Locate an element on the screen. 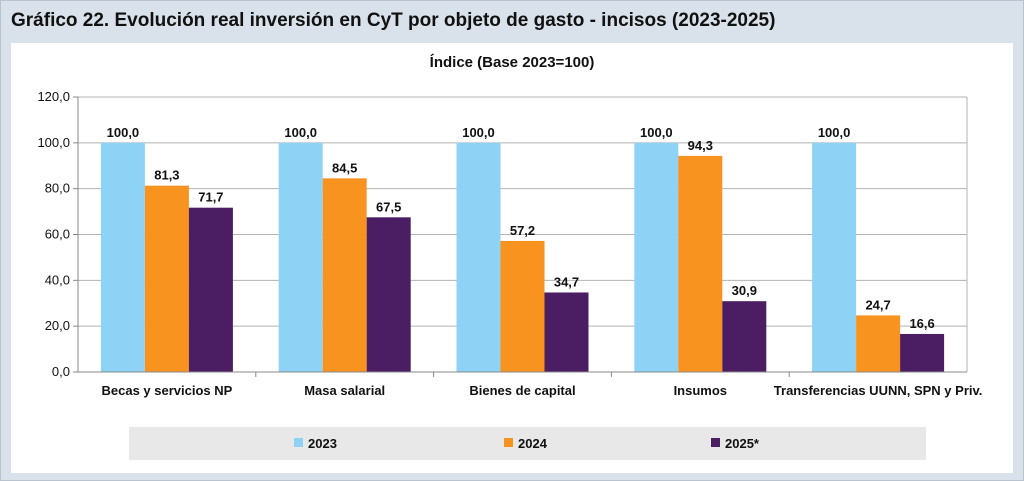  x-category-label: Bienes de capital is located at coordinates (522, 390).